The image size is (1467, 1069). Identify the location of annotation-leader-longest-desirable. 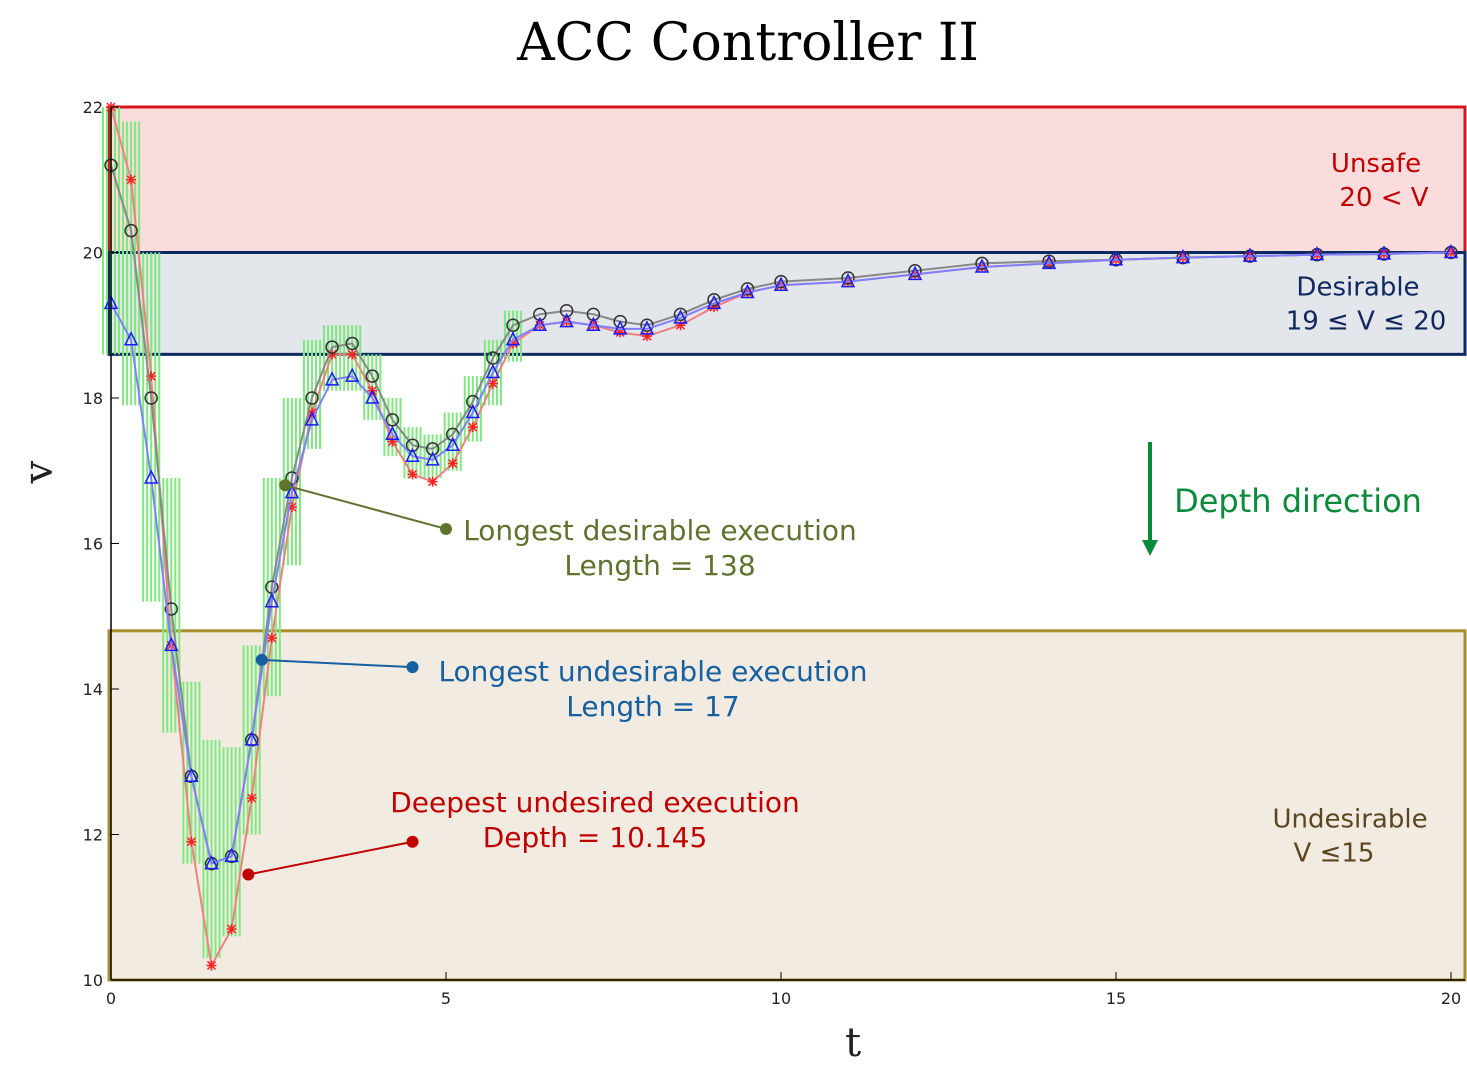
(365, 507).